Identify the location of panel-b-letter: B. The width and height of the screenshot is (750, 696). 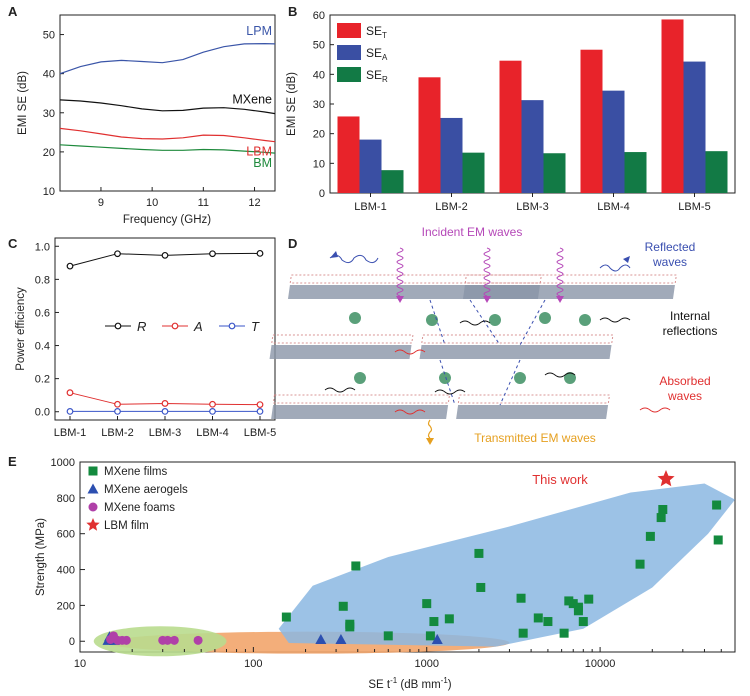
(292, 11).